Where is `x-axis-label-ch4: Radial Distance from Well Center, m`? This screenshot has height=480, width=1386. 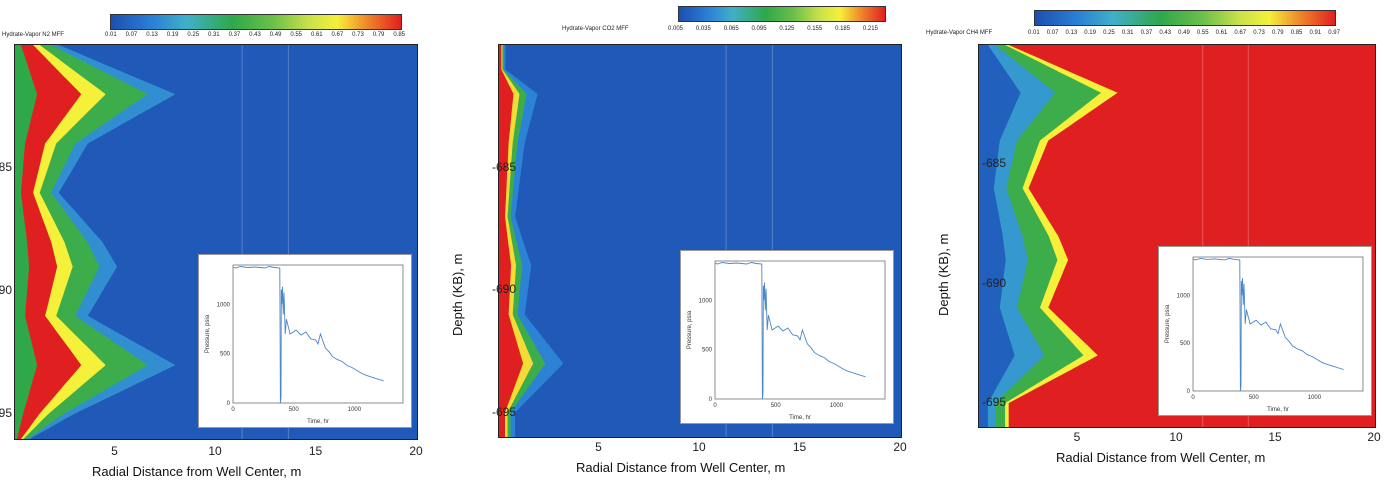 x-axis-label-ch4: Radial Distance from Well Center, m is located at coordinates (1161, 457).